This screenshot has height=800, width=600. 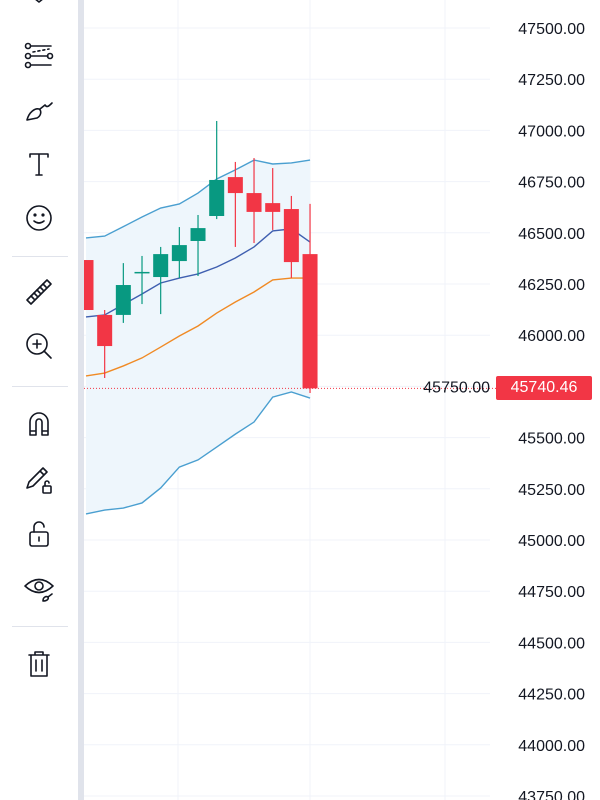 I want to click on unlock-icon, so click(x=39, y=534).